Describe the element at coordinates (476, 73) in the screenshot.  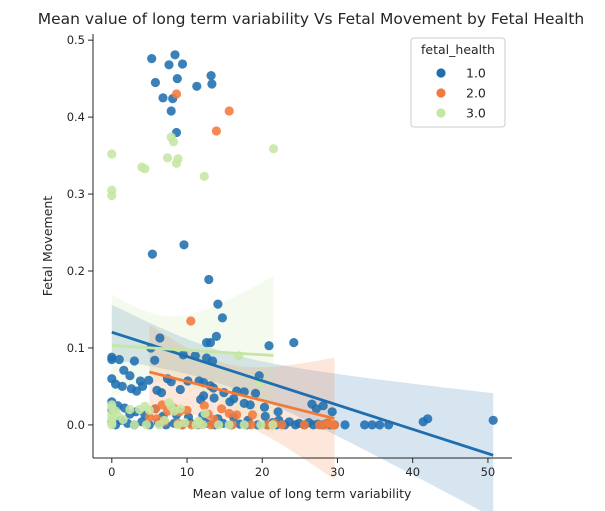
I see `legend-label-1.0: 1.0` at that location.